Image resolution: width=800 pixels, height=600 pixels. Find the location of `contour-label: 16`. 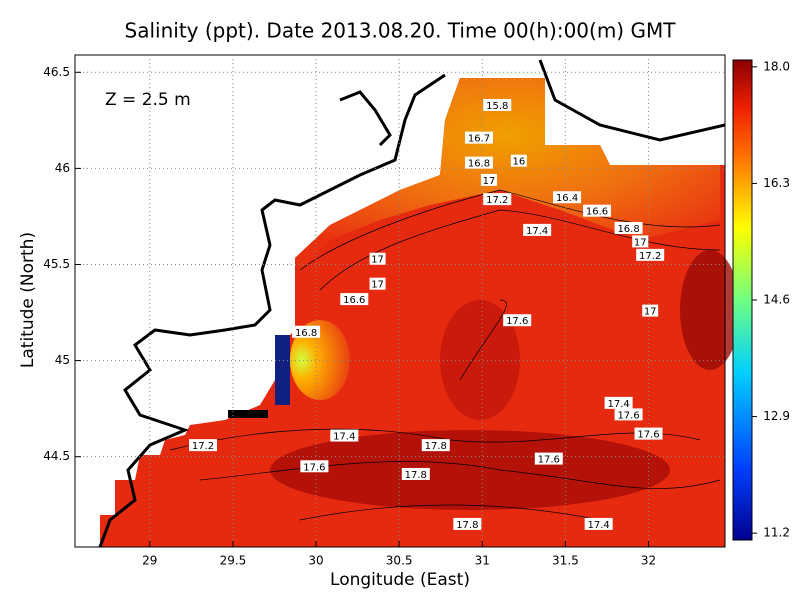

contour-label: 16 is located at coordinates (518, 162).